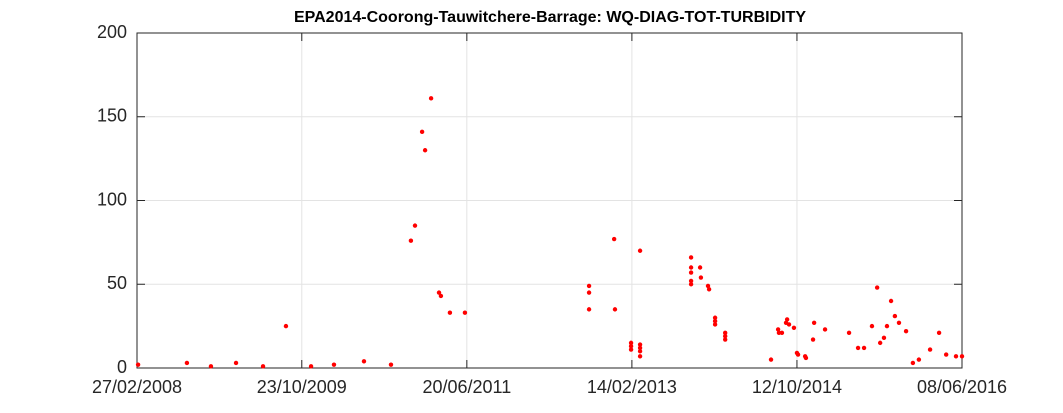  Describe the element at coordinates (632, 387) in the screenshot. I see `x-tick-label: 14/02/2013` at that location.